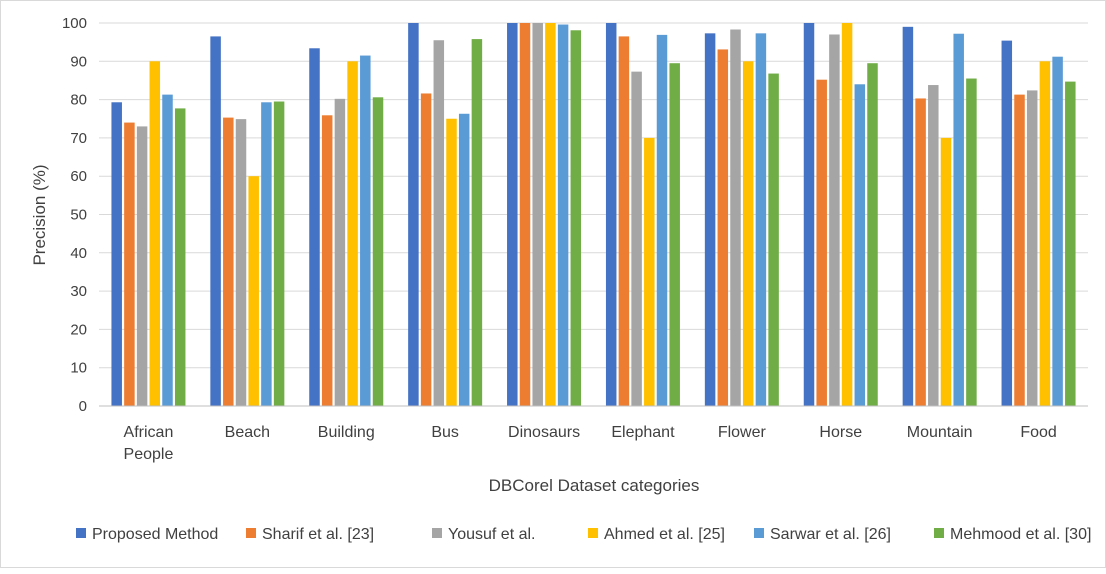  I want to click on x-tick-label: Mountain, so click(940, 432).